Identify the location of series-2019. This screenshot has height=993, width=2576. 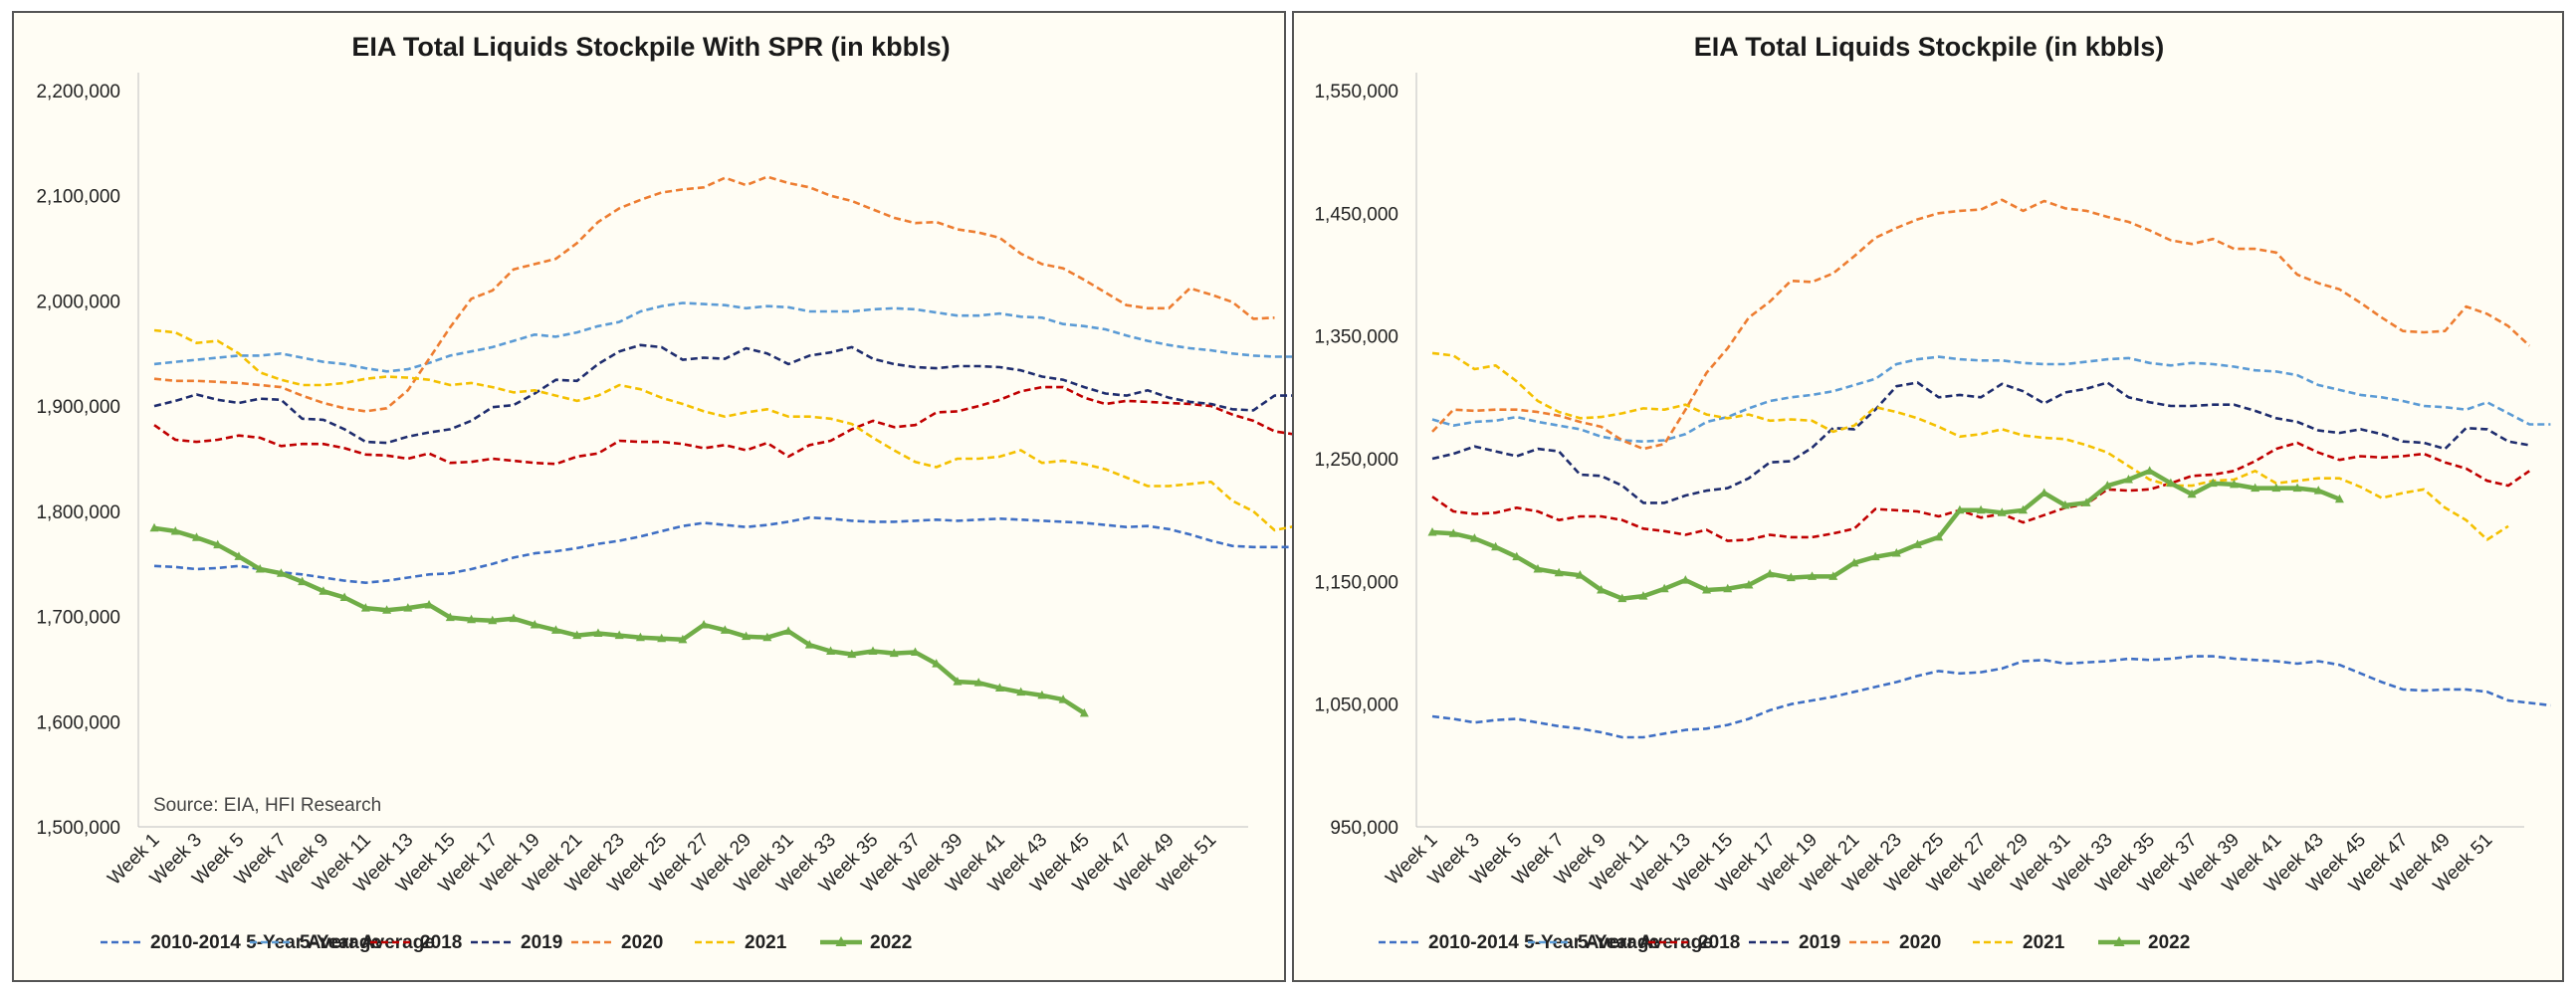
(1980, 442).